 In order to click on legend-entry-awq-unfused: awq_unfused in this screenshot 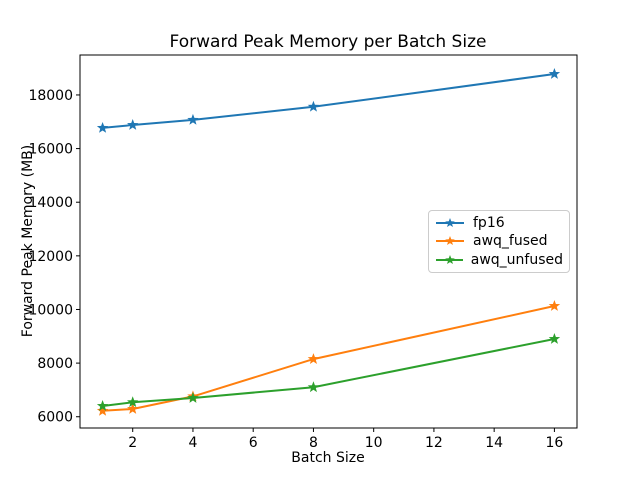, I will do `click(499, 260)`.